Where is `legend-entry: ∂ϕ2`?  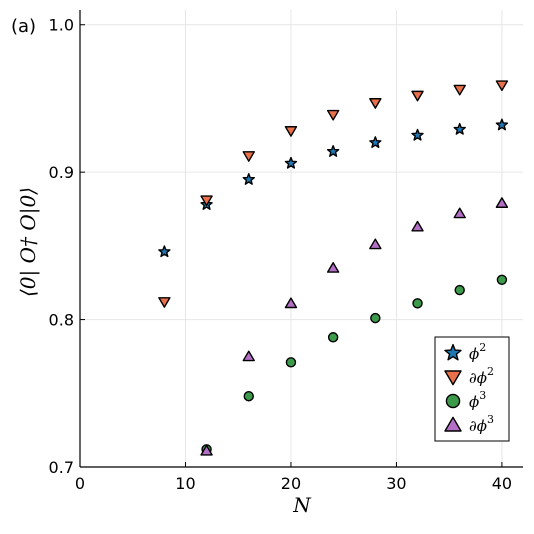 legend-entry: ∂ϕ2 is located at coordinates (481, 376).